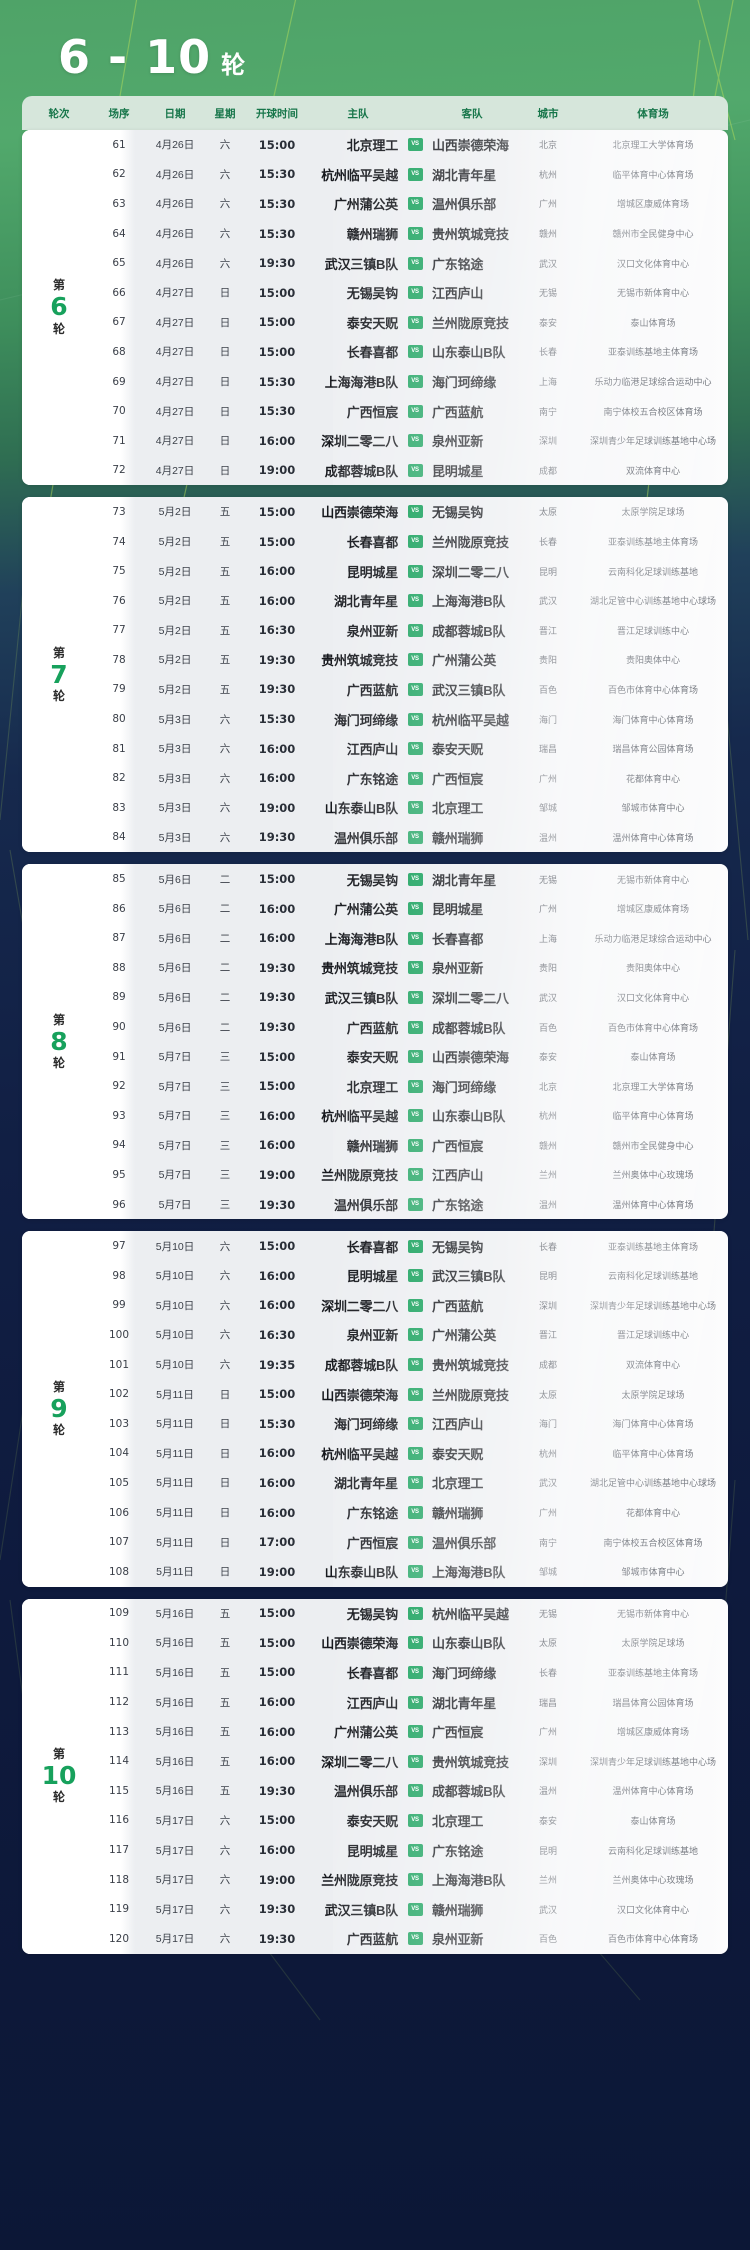 The height and width of the screenshot is (2250, 750). What do you see at coordinates (359, 661) in the screenshot?
I see `cell-home-team: 贵州筑城竞技` at bounding box center [359, 661].